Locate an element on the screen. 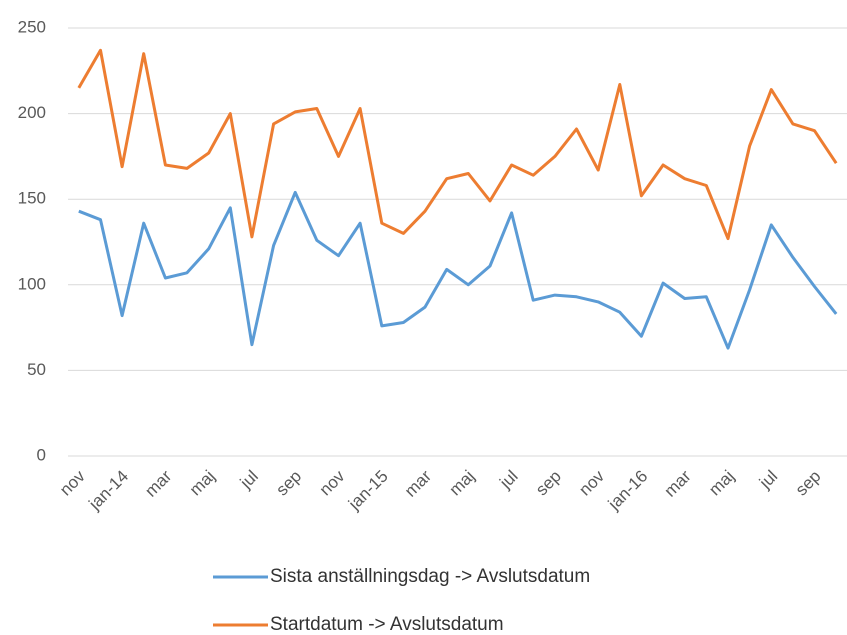 The height and width of the screenshot is (635, 847). x-tick-label: jan-16 is located at coordinates (628, 491).